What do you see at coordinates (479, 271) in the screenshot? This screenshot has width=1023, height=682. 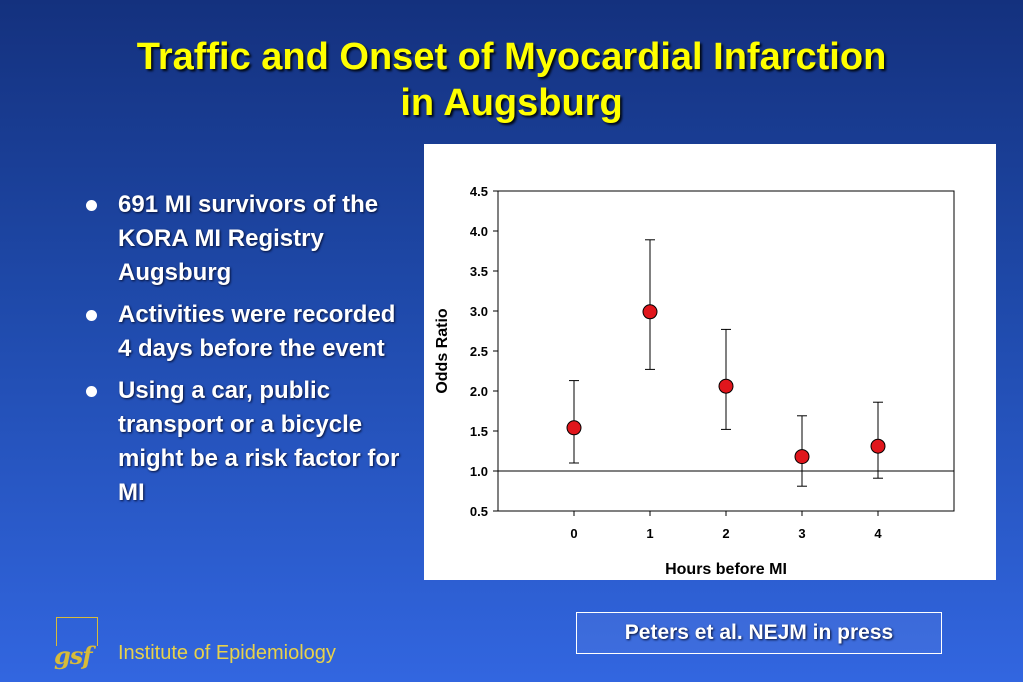 I see `y-tick-label: 3.5` at bounding box center [479, 271].